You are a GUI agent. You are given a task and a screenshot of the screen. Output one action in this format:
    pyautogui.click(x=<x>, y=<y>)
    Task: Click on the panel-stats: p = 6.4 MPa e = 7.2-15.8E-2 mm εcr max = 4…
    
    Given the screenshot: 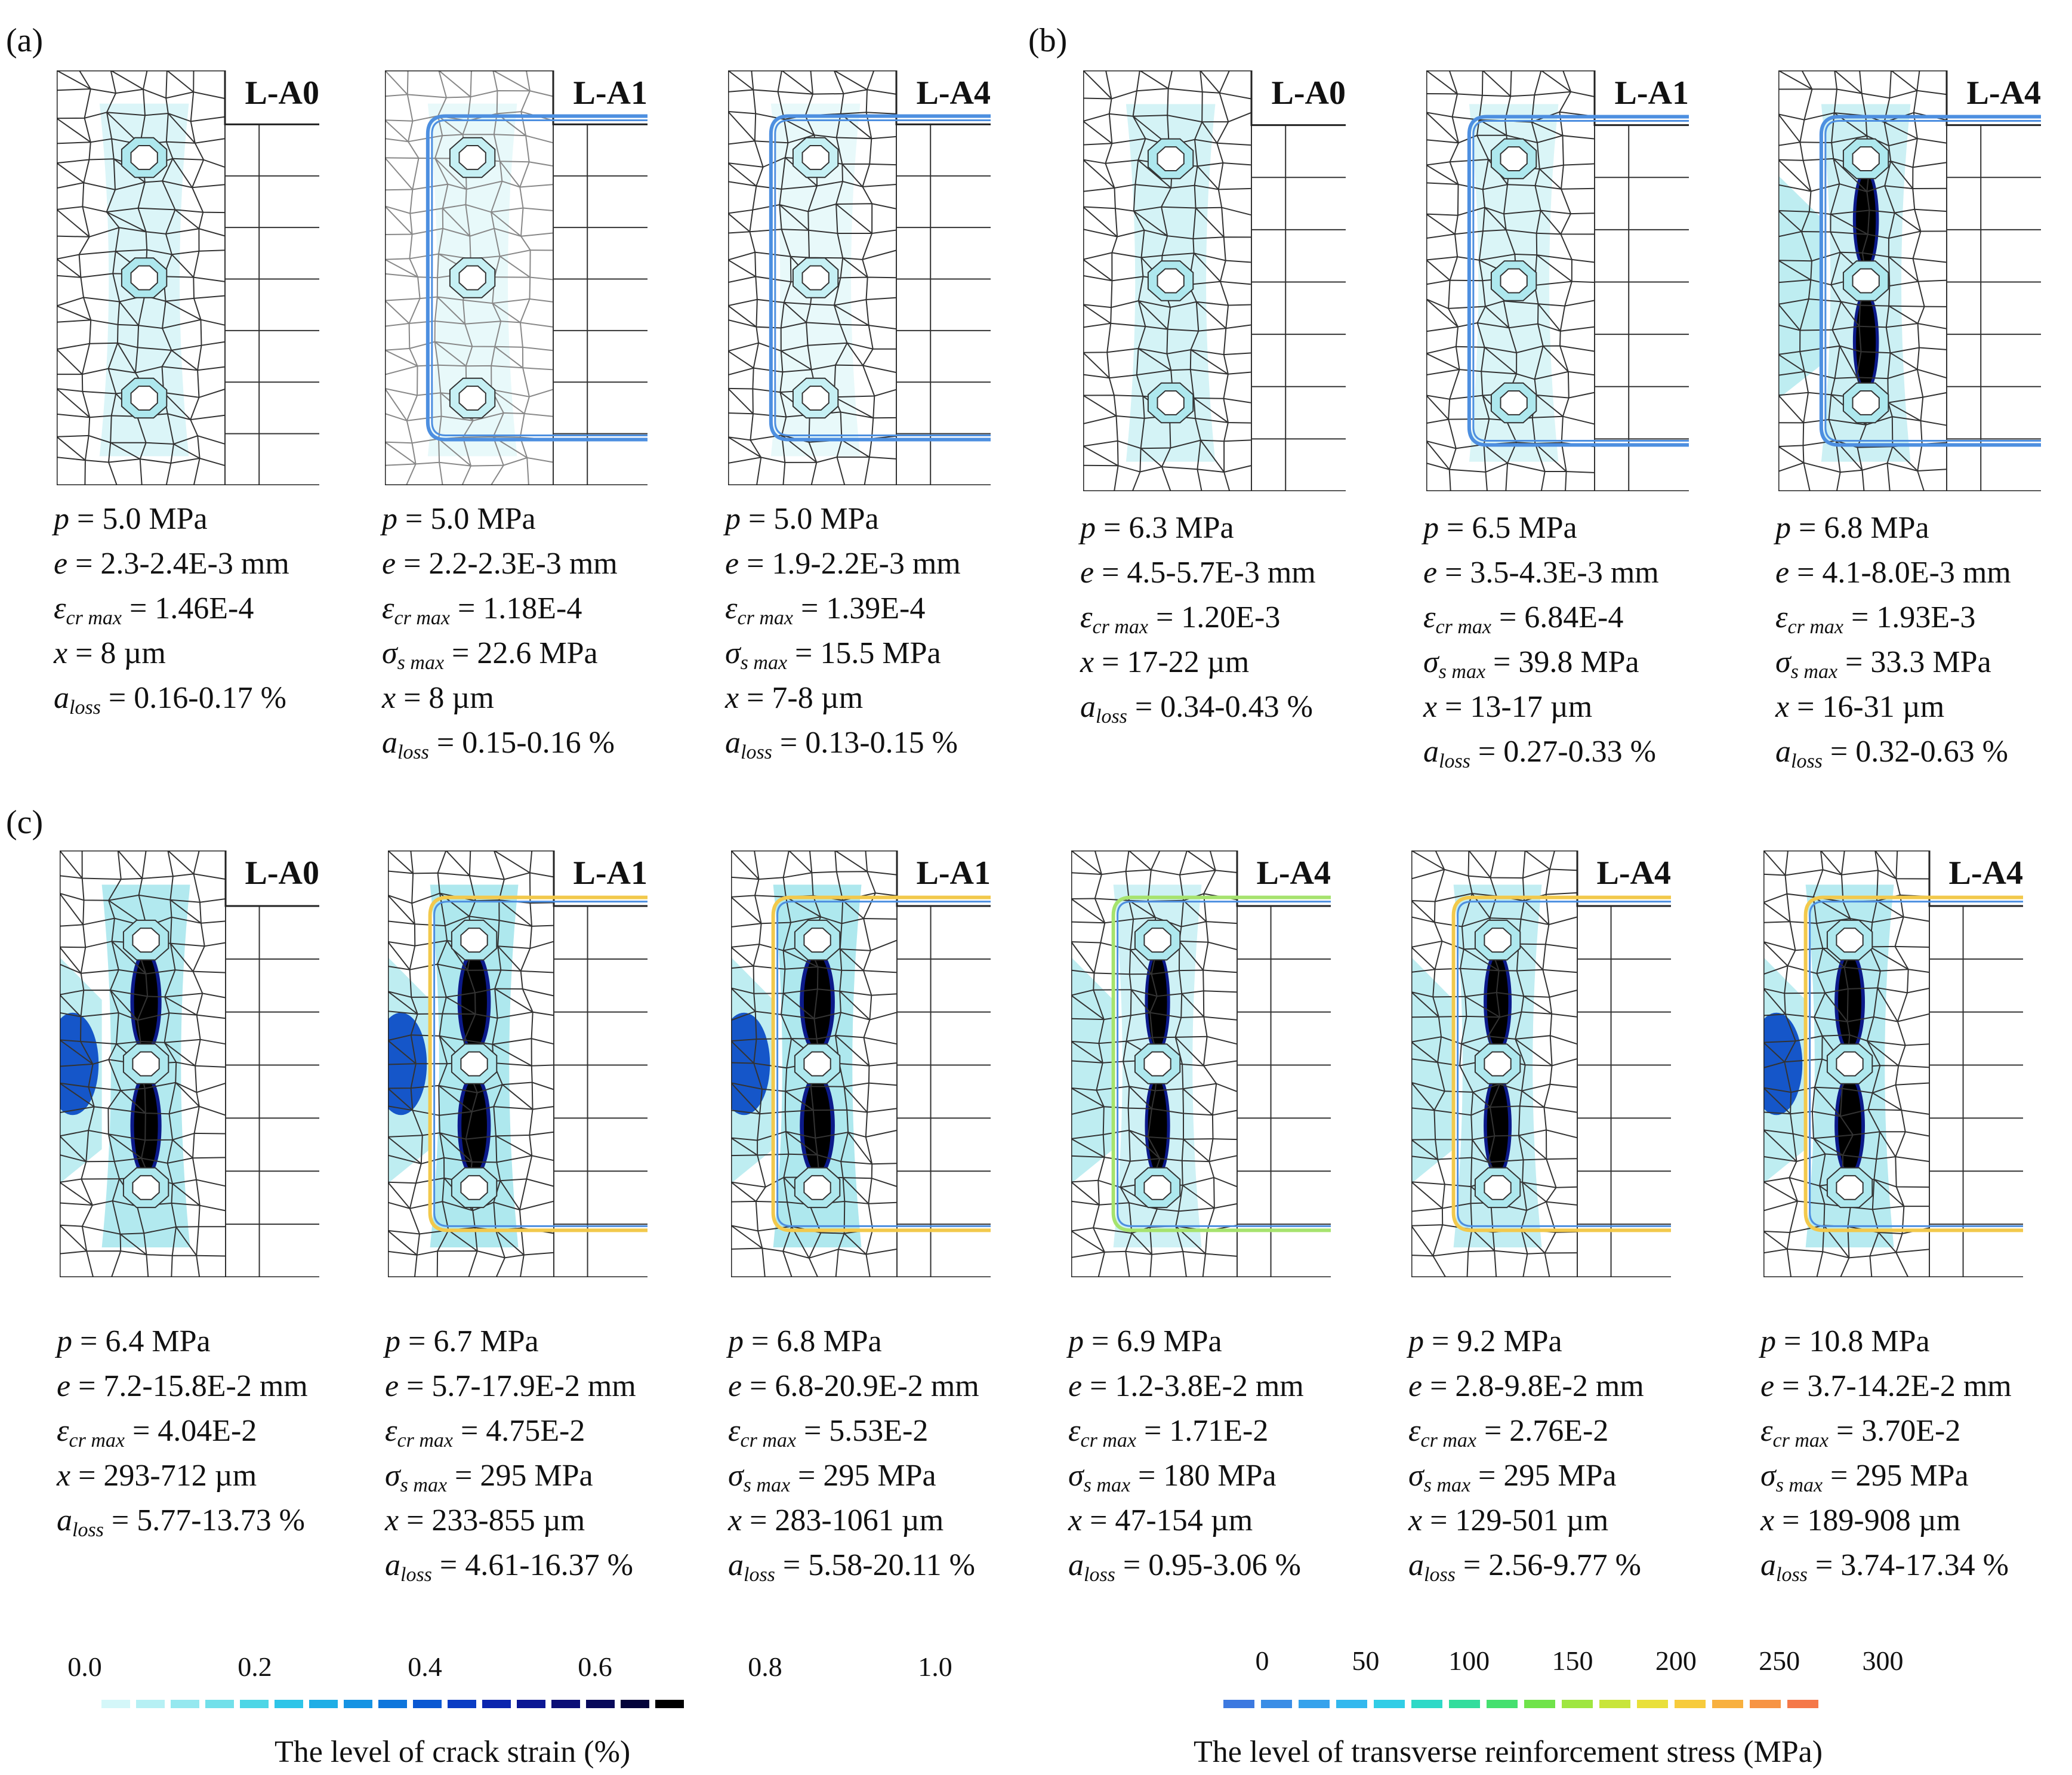 What is the action you would take?
    pyautogui.click(x=183, y=1431)
    